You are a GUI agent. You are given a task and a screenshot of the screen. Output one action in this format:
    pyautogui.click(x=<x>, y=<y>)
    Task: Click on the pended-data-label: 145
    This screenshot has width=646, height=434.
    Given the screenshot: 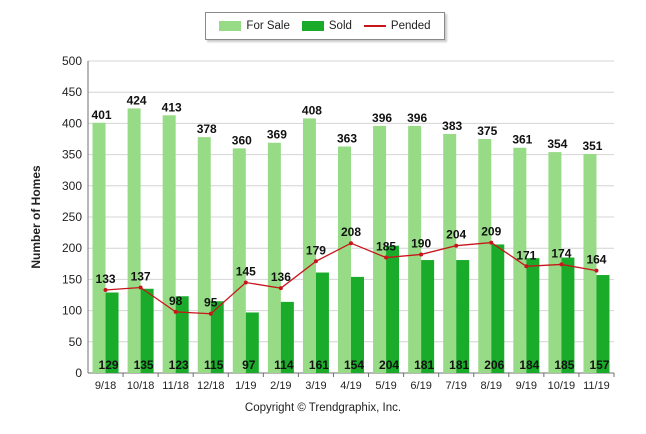 What is the action you would take?
    pyautogui.click(x=246, y=272)
    